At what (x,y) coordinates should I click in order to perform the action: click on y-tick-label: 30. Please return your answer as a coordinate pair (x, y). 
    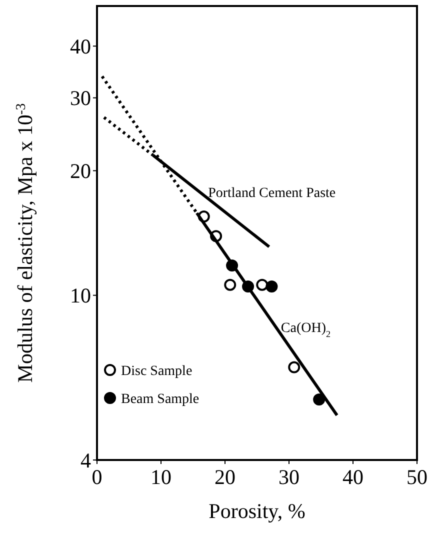
    Looking at the image, I should click on (80, 98).